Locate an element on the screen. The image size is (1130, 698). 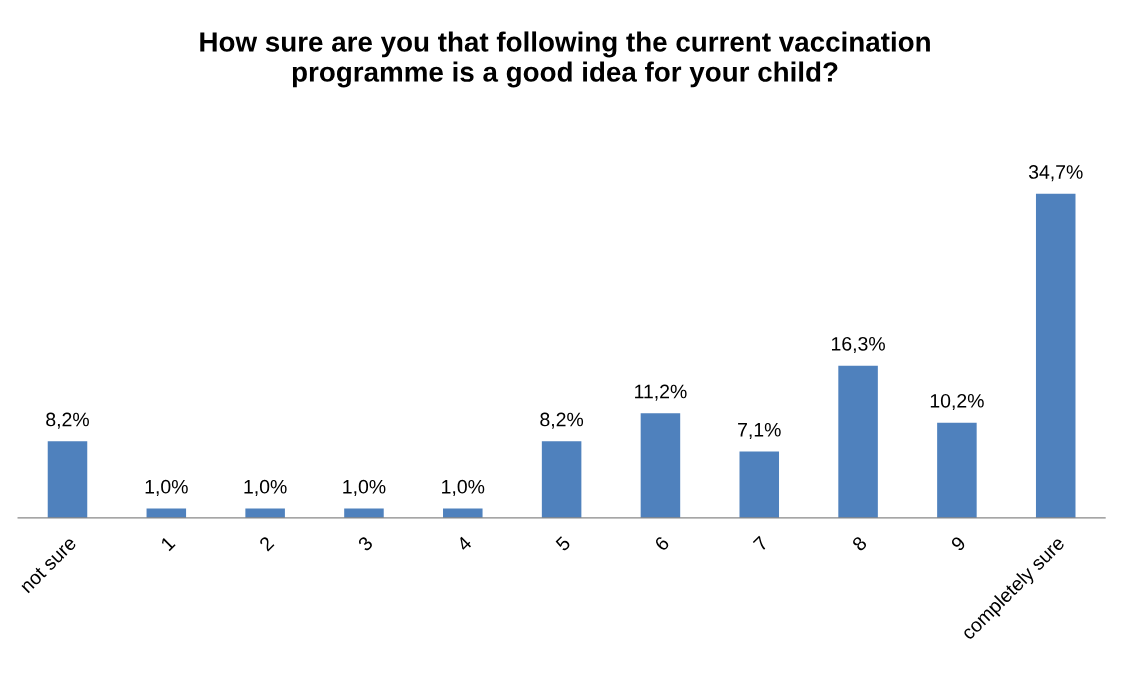
x-tick-label: 9 is located at coordinates (958, 543).